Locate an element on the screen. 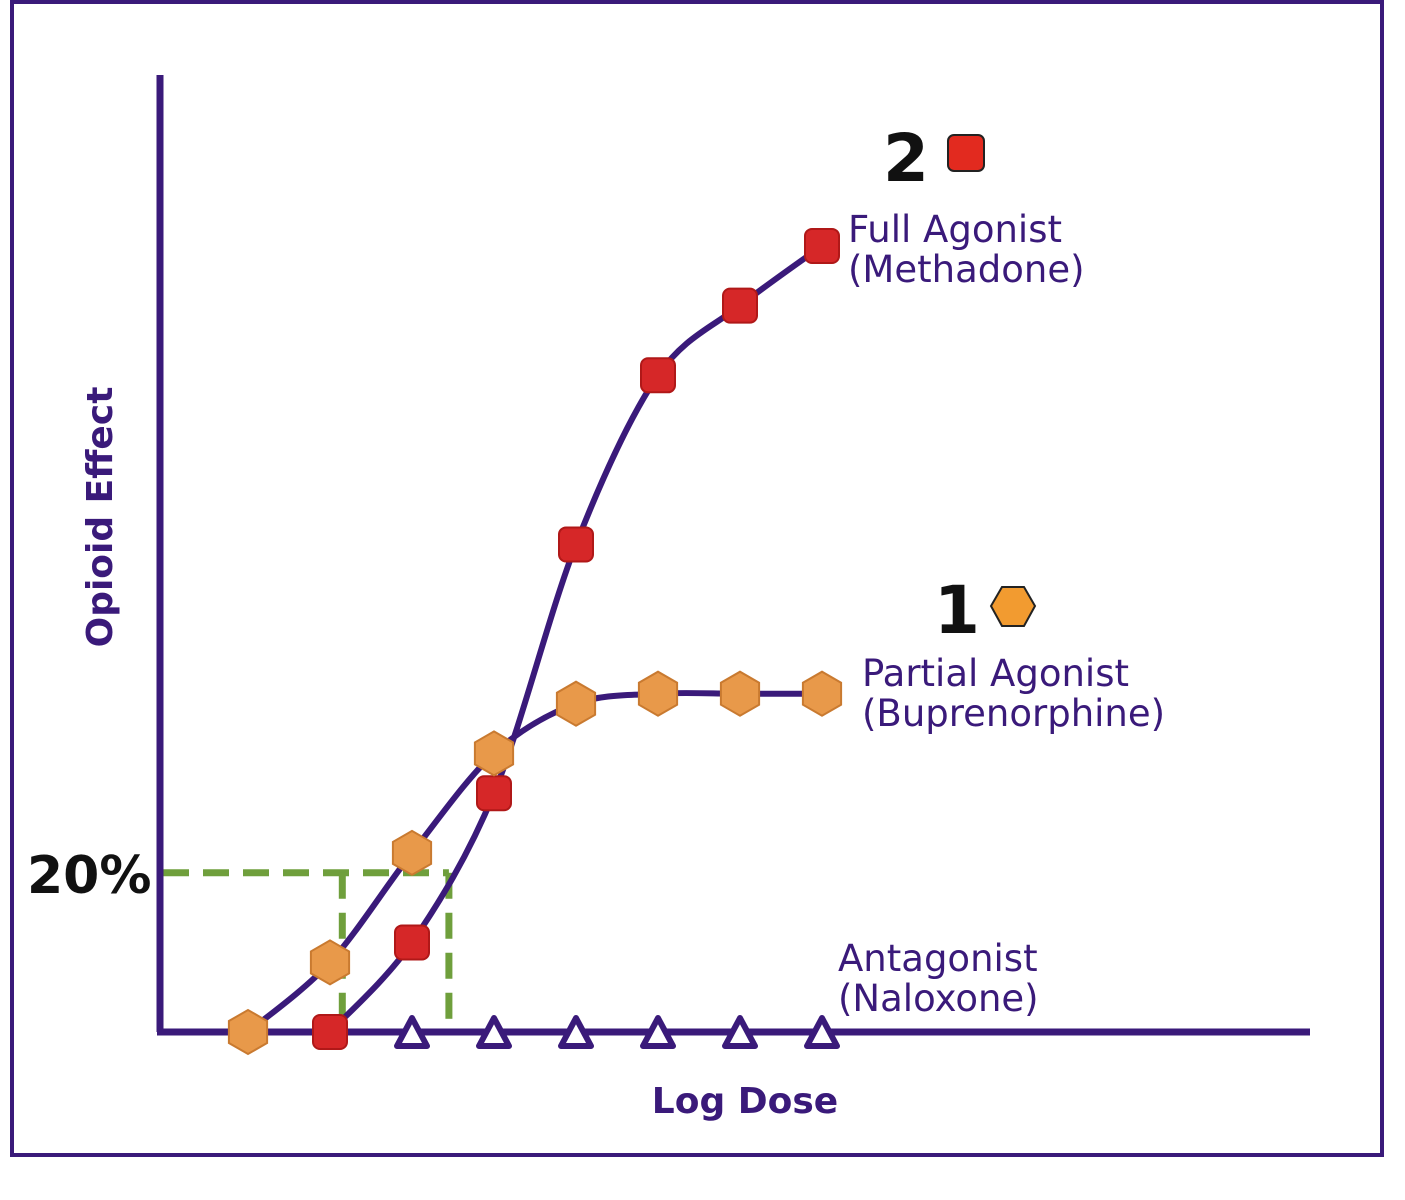 This screenshot has width=1405, height=1200. partial-agonist-badge-hexagon is located at coordinates (1013, 606).